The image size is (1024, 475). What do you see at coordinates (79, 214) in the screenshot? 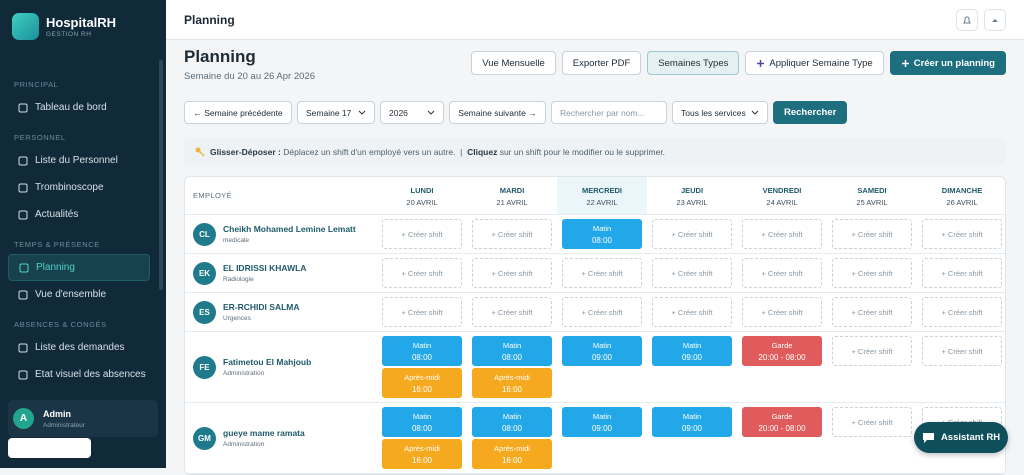
I see `nav-item: Actualités` at bounding box center [79, 214].